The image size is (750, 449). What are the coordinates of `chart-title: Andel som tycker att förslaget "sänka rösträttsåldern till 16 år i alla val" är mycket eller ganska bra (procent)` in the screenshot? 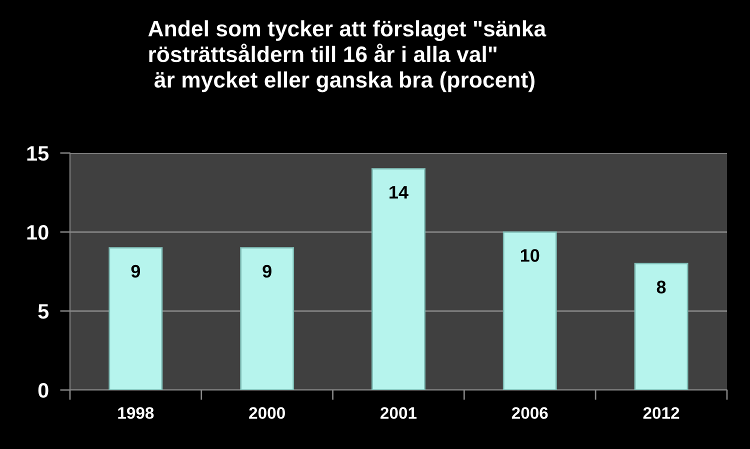 It's located at (347, 56).